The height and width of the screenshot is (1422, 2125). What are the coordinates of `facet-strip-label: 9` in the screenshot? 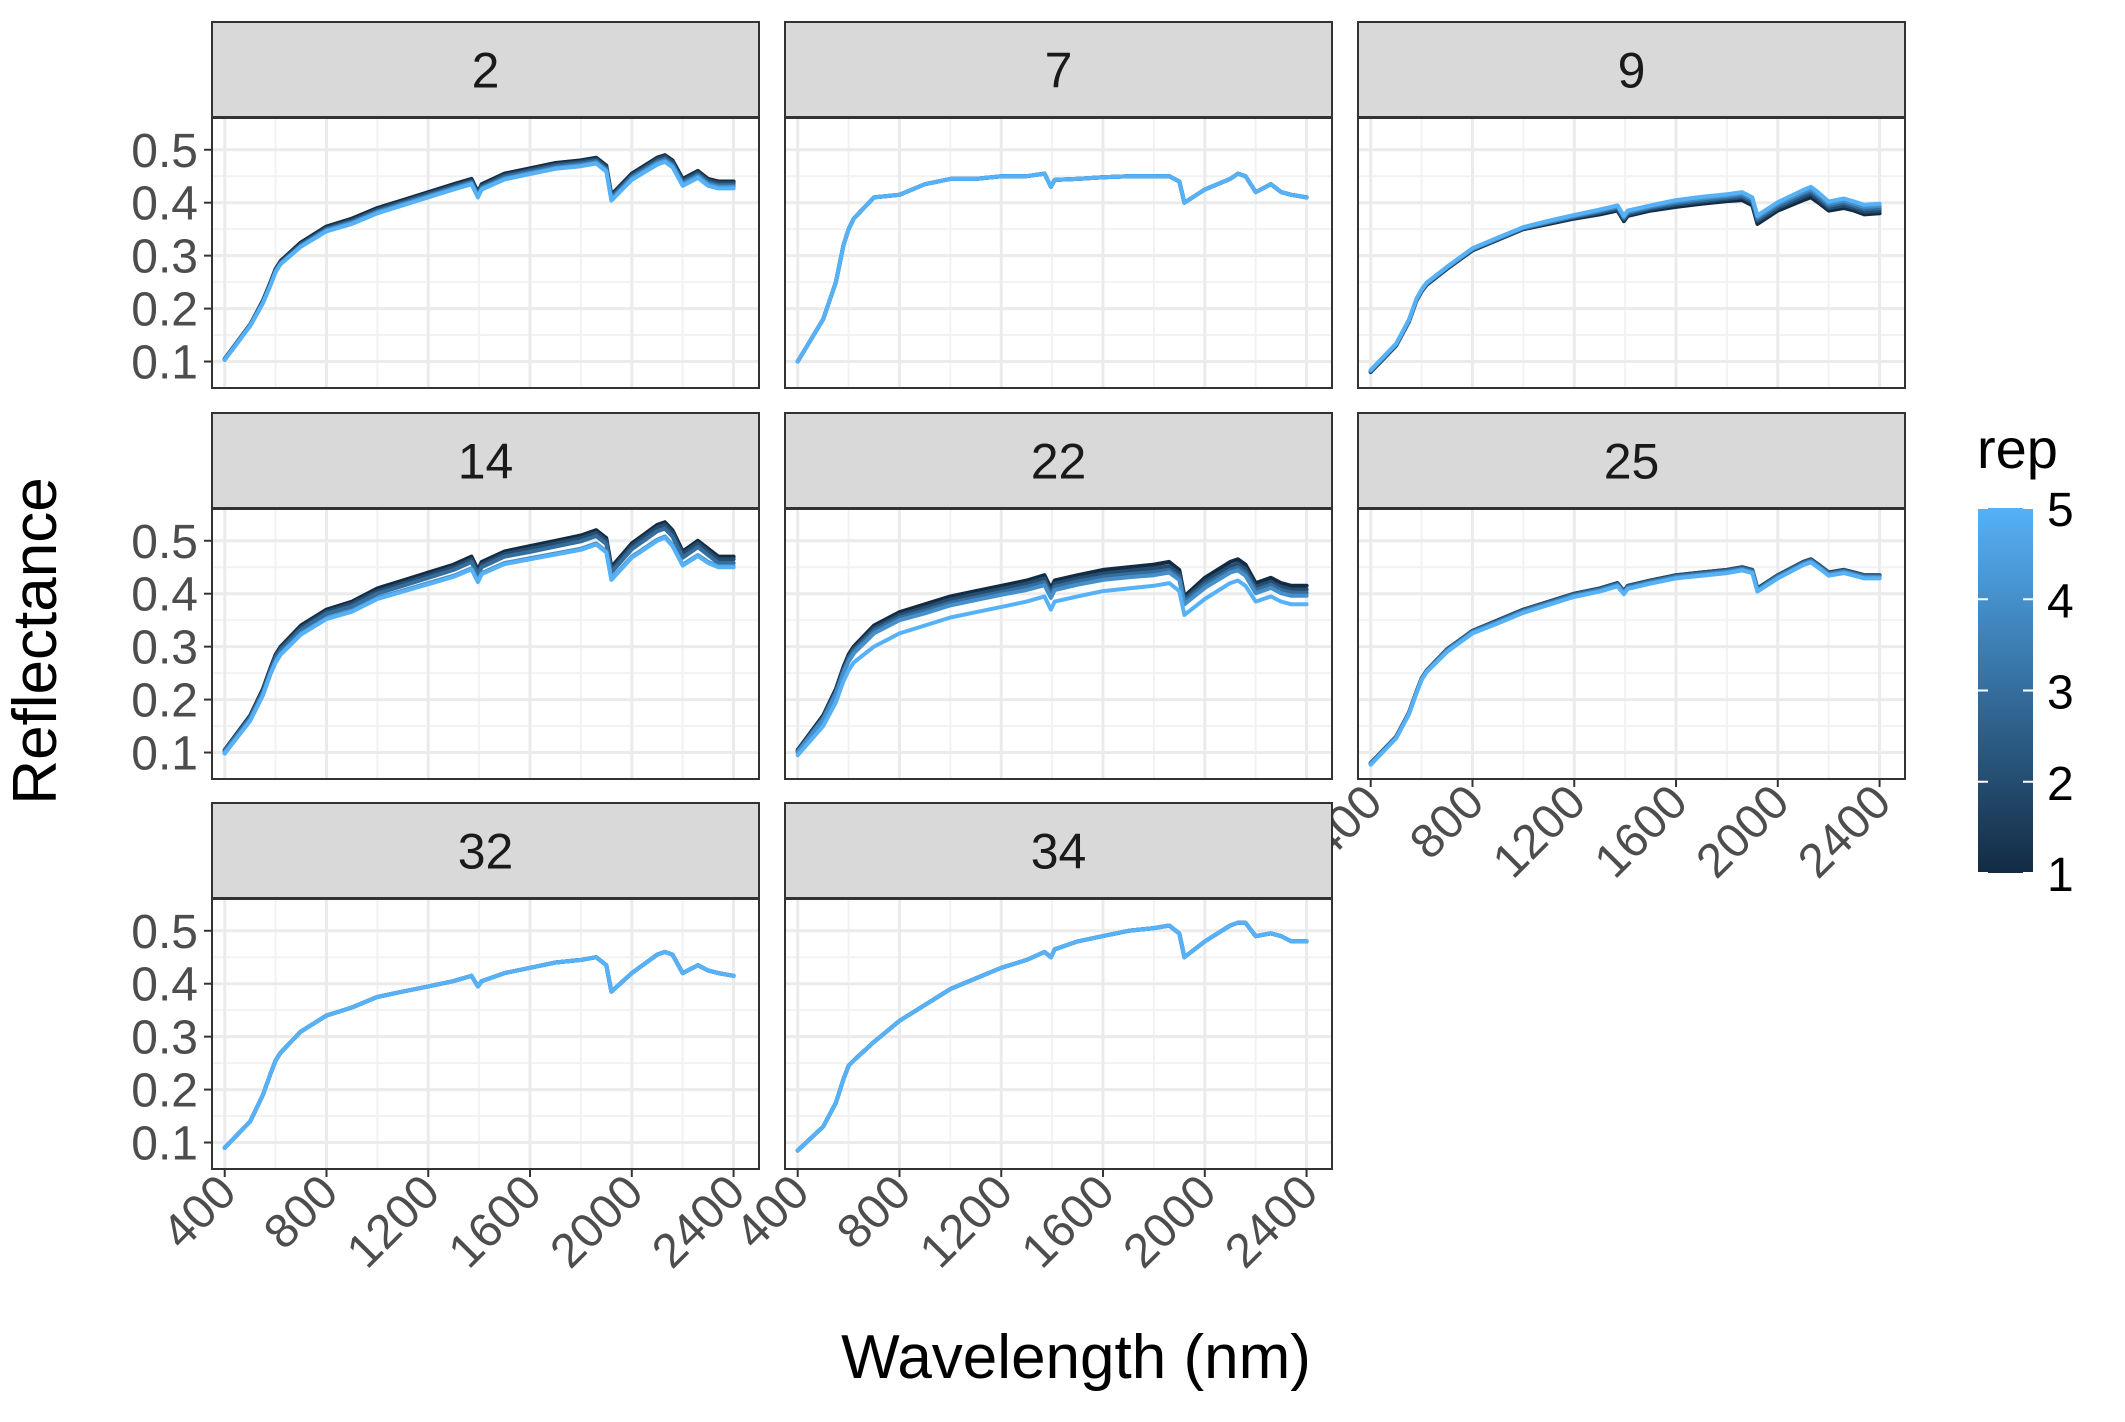 It's located at (1632, 71).